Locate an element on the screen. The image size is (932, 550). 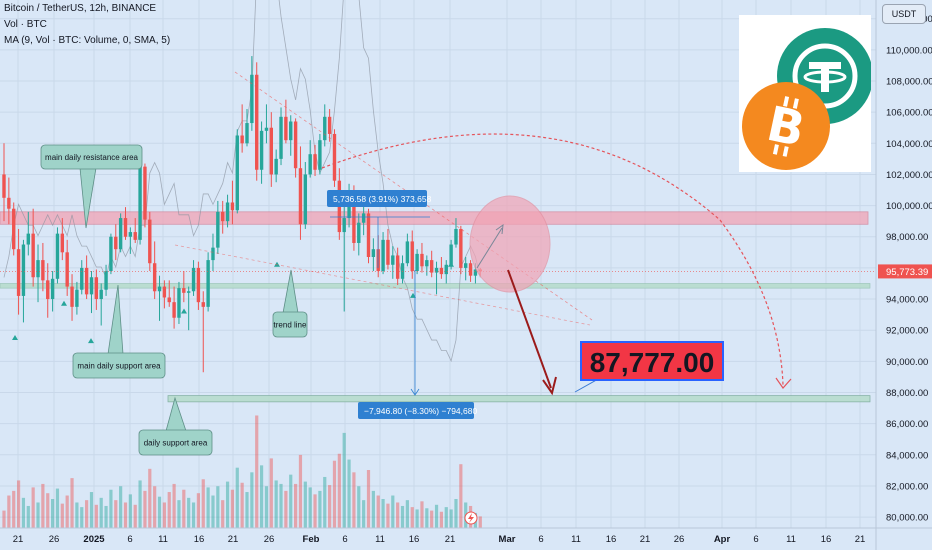
volume-legend: Vol · BTC is located at coordinates (25, 24).